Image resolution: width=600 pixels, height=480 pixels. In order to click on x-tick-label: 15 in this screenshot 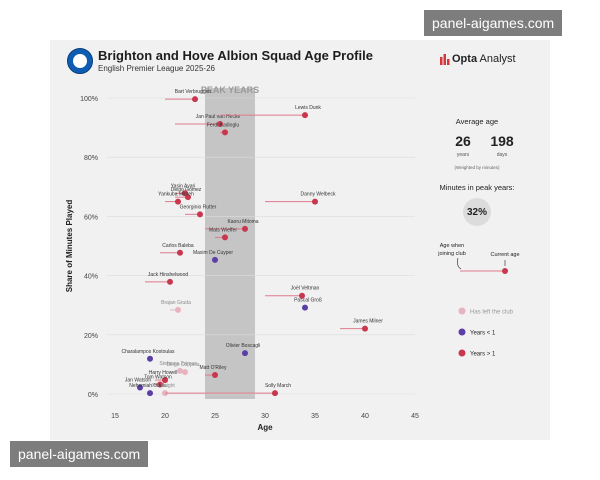, I will do `click(115, 416)`.